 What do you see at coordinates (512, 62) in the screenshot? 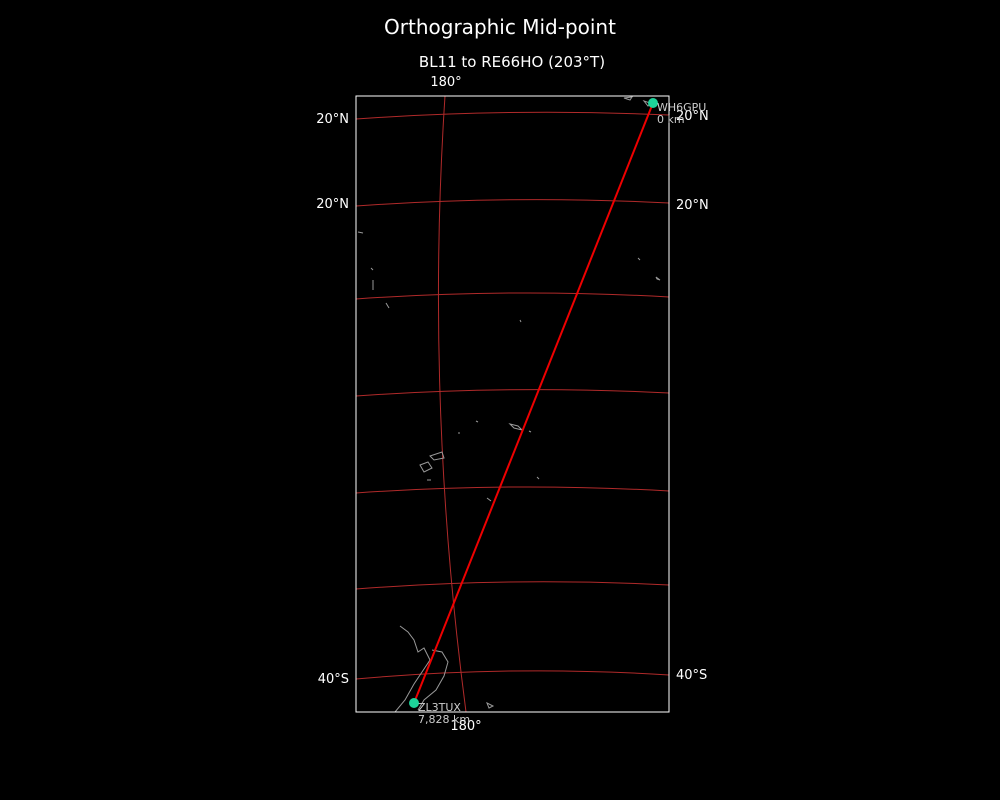
I see `subtitle: BL11 to RE66HO (203°T)` at bounding box center [512, 62].